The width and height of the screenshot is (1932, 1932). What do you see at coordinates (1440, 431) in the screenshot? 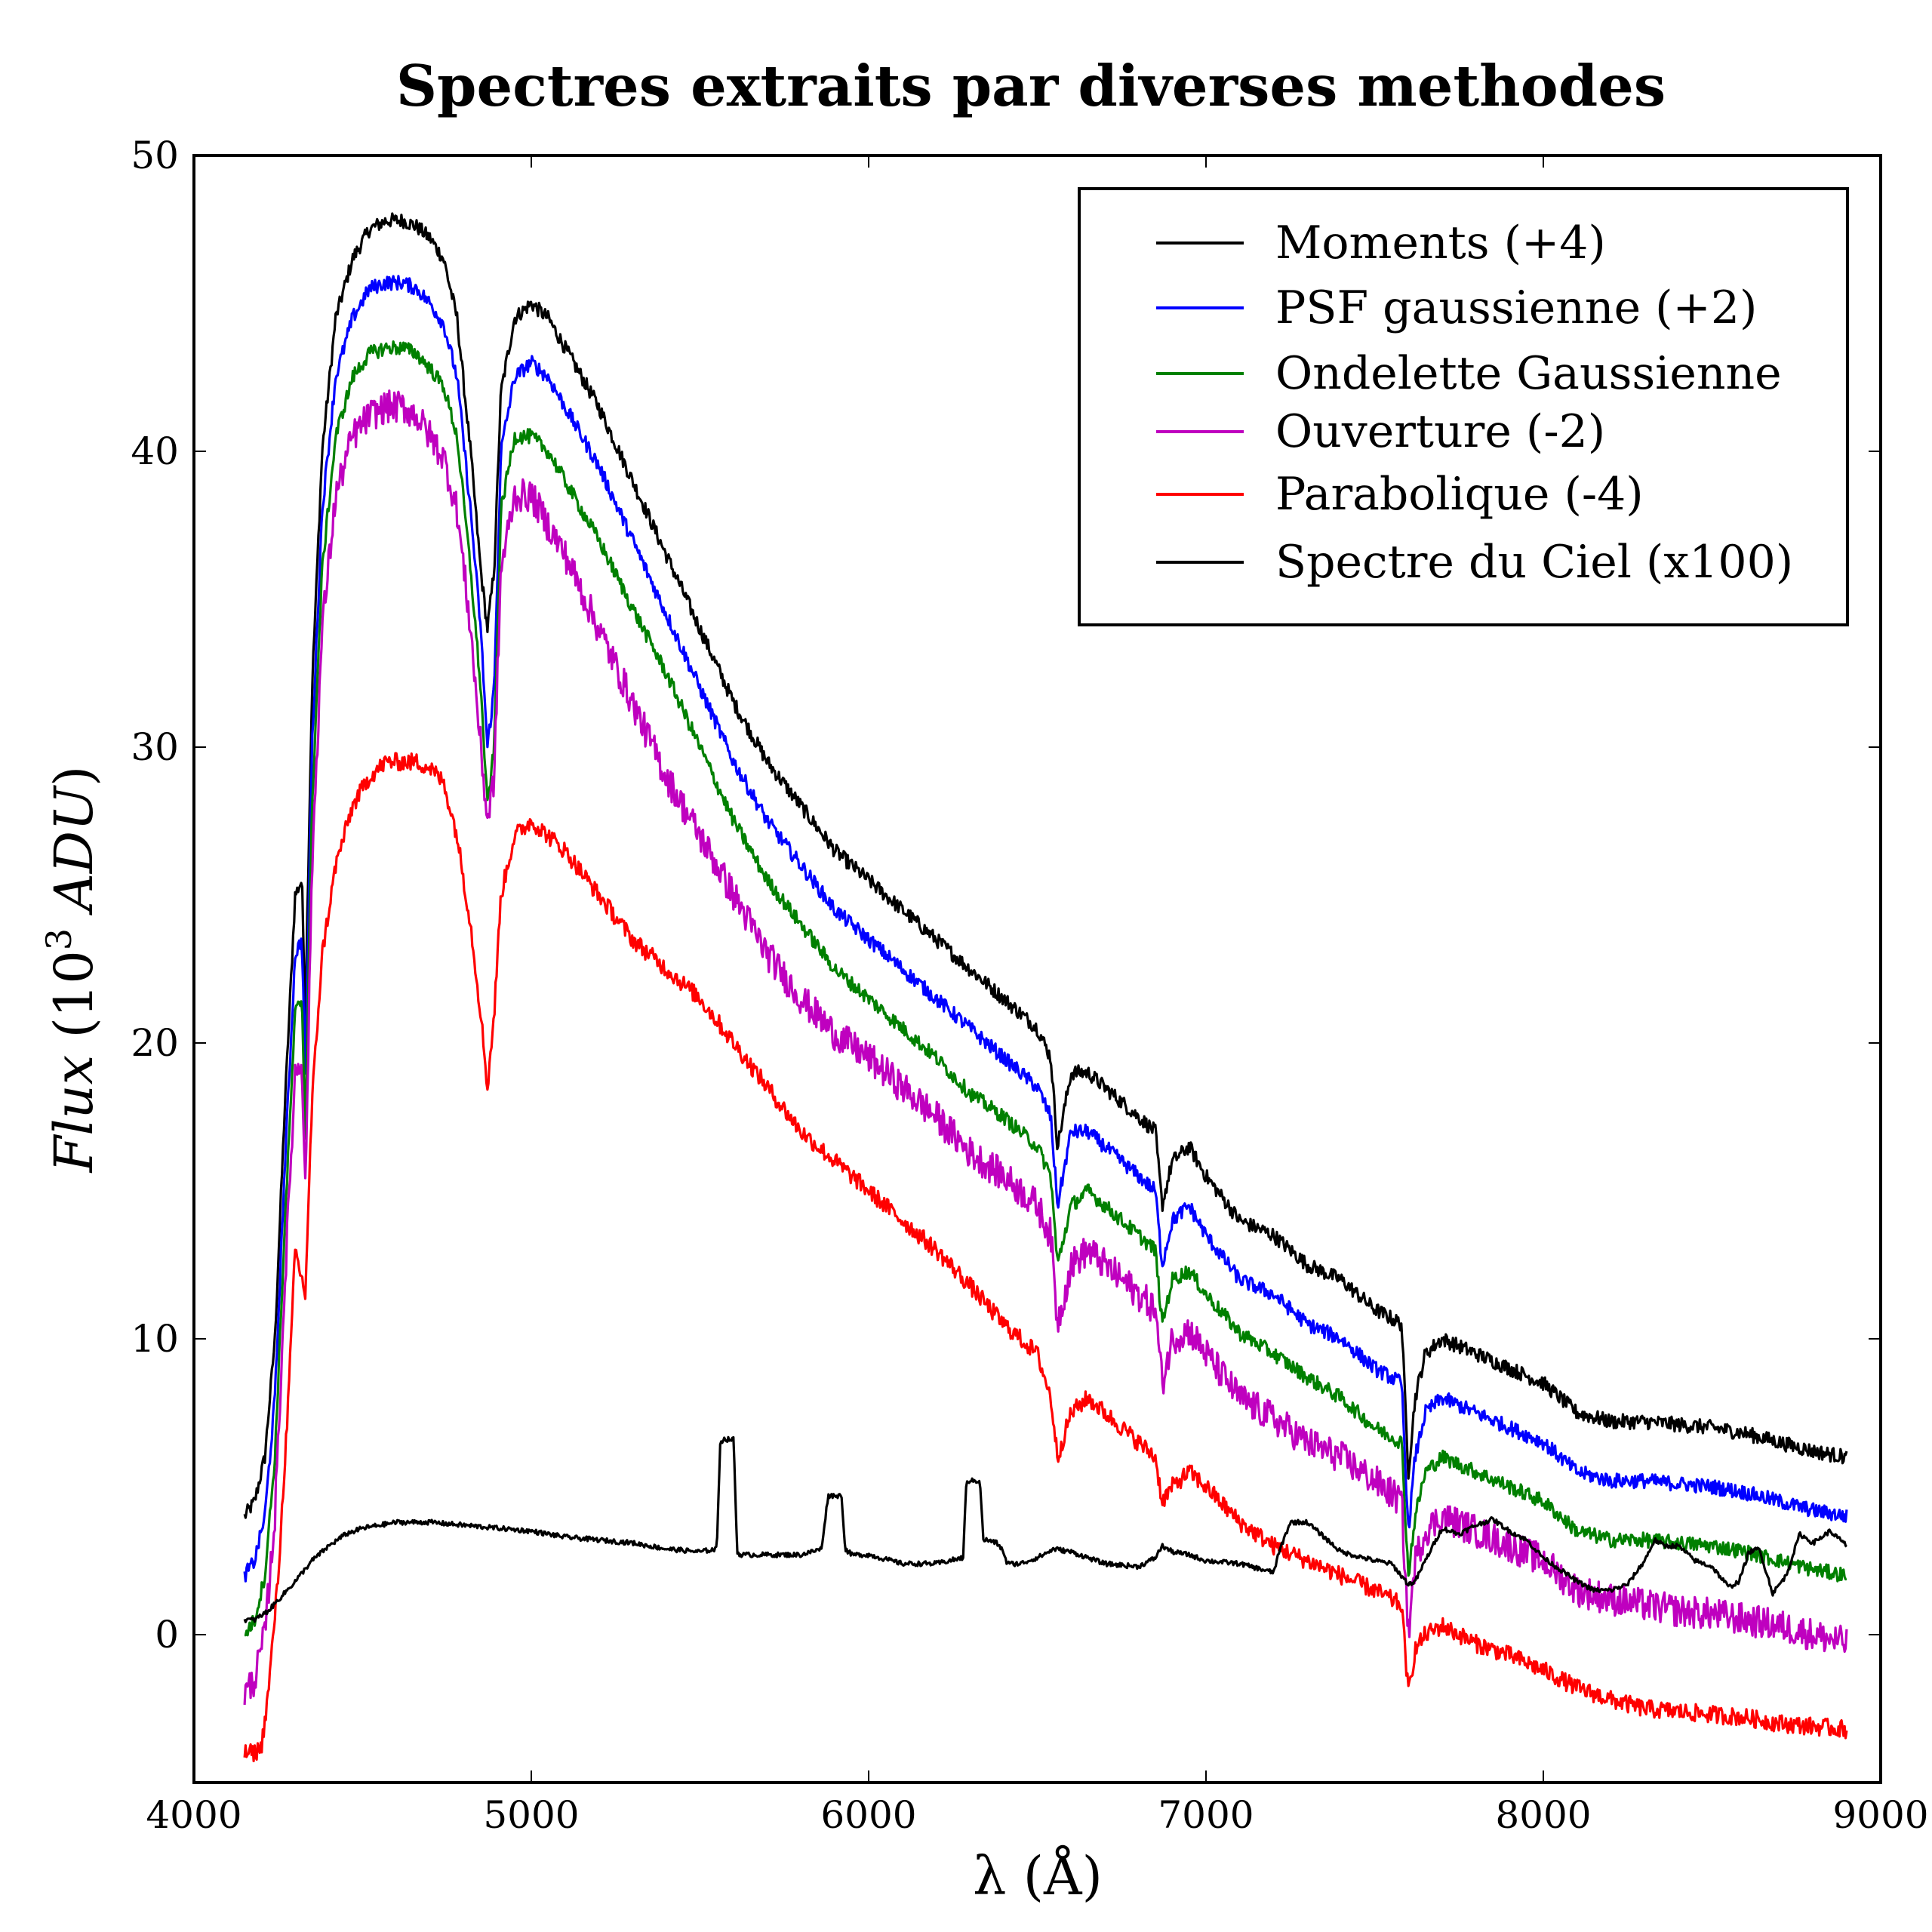
I see `legend-label-3: Ouverture (-2)` at bounding box center [1440, 431].